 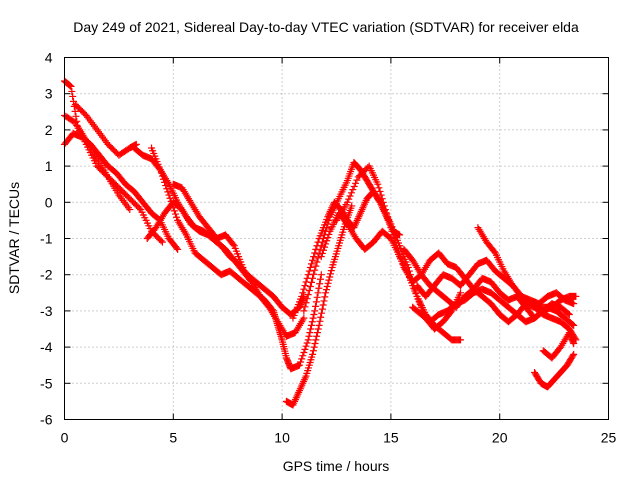 What do you see at coordinates (49, 166) in the screenshot?
I see `y-tick-label: 1` at bounding box center [49, 166].